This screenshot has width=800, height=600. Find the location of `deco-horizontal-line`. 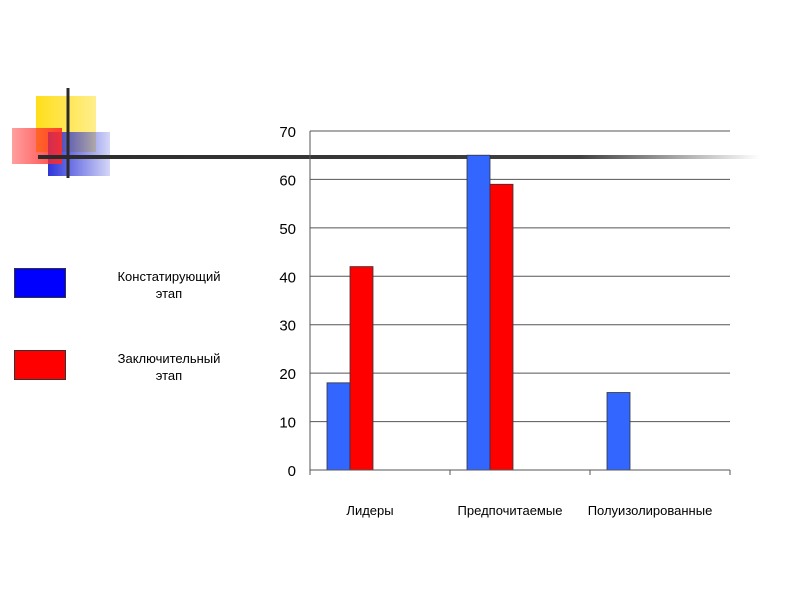

deco-horizontal-line is located at coordinates (399, 157).